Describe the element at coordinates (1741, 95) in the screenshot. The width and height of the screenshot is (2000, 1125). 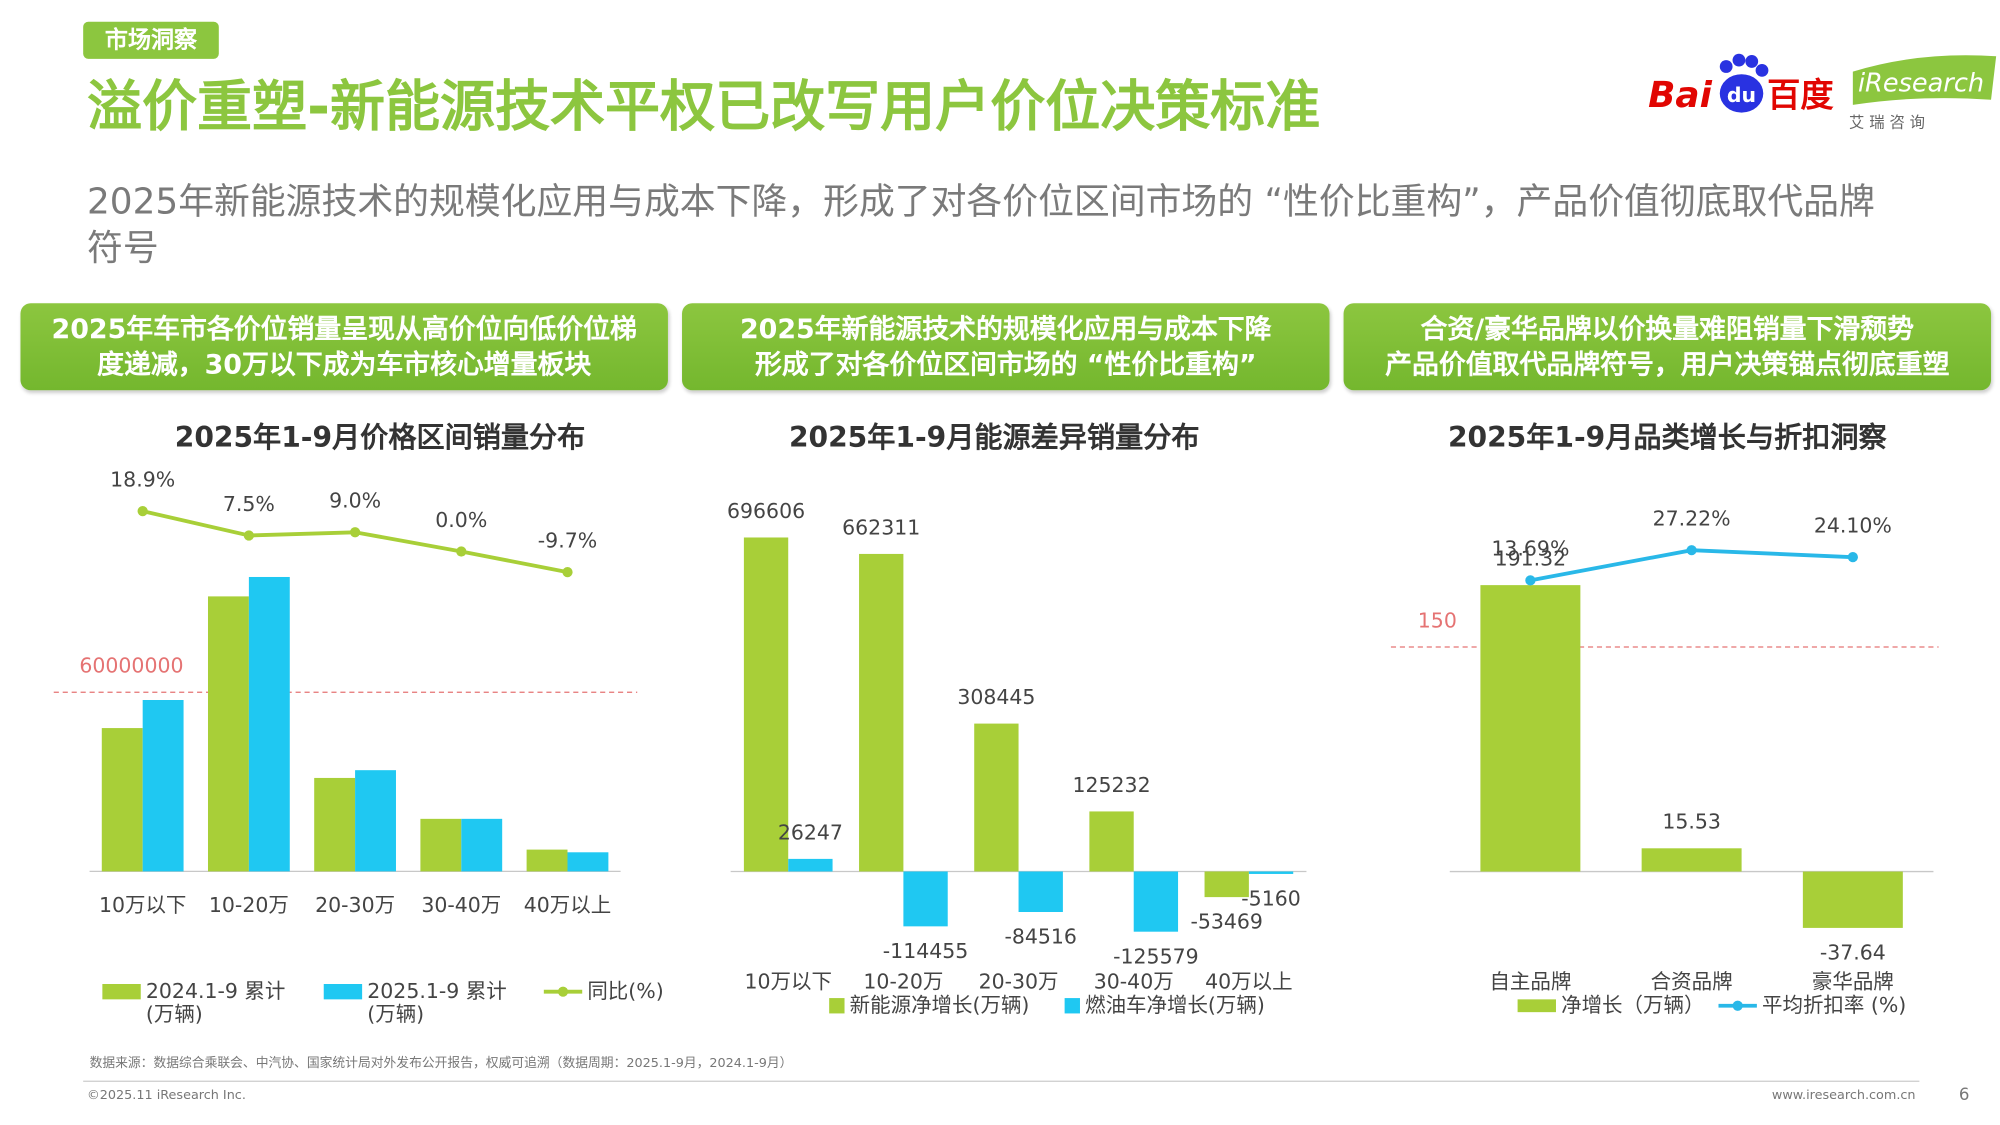
I see `logo-baidu-du: du` at that location.